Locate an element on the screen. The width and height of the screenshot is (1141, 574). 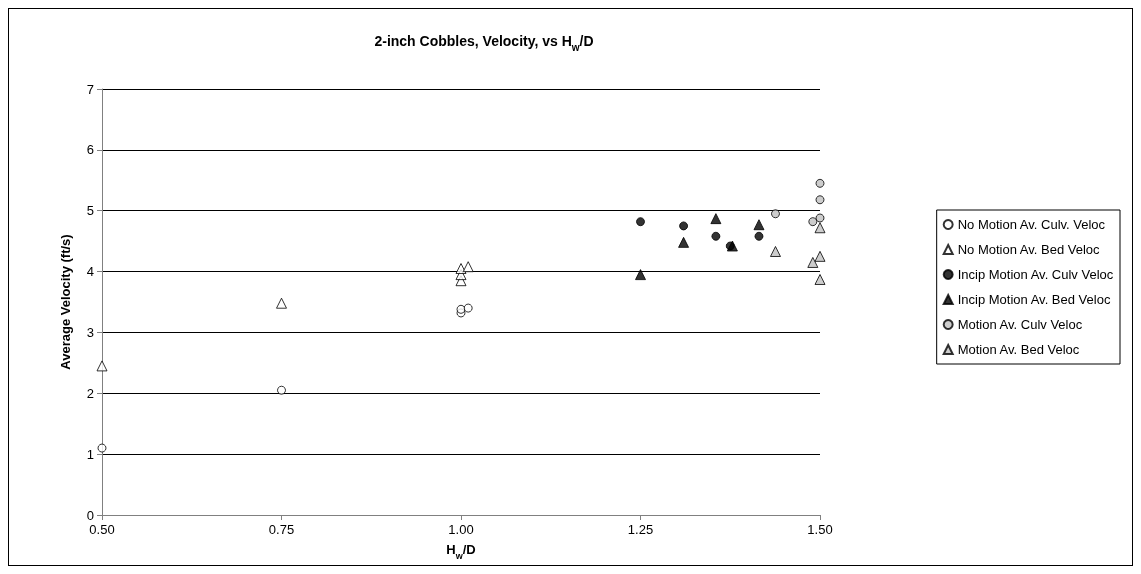
y-tick-label: 0 is located at coordinates (90, 515).